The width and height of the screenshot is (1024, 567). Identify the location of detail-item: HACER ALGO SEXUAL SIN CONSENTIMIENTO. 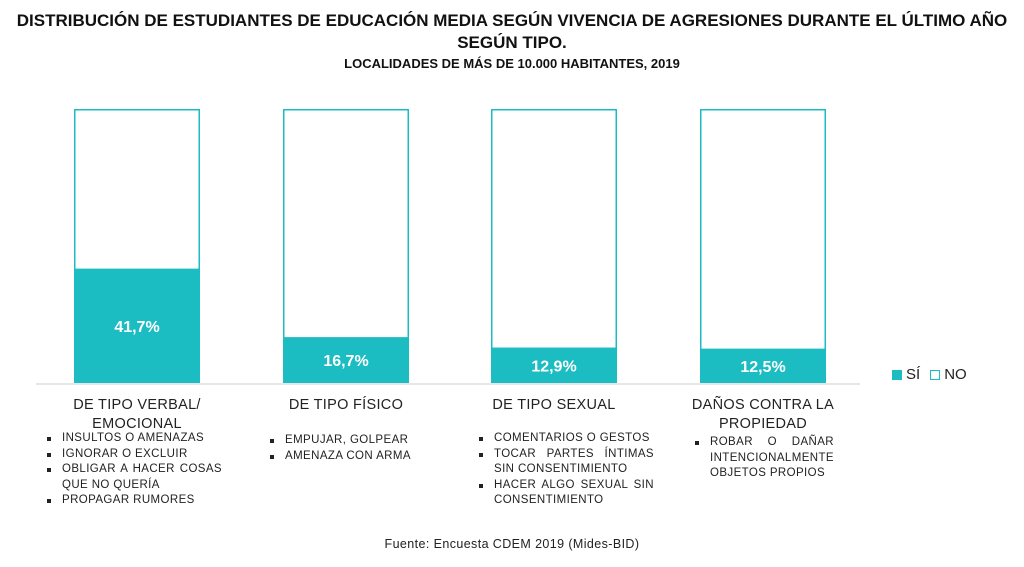
(565, 493).